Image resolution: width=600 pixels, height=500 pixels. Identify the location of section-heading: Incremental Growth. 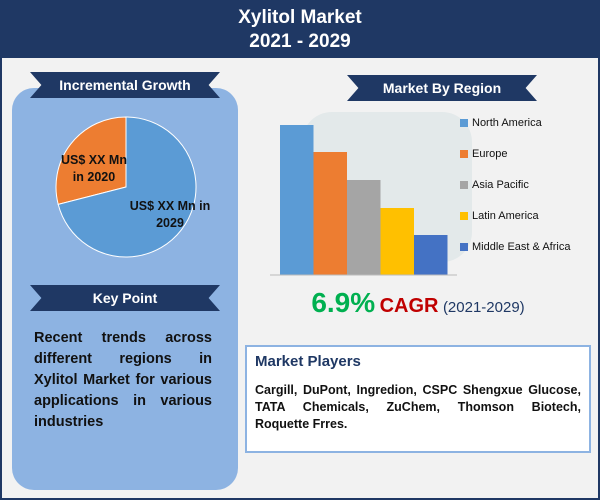
(125, 85).